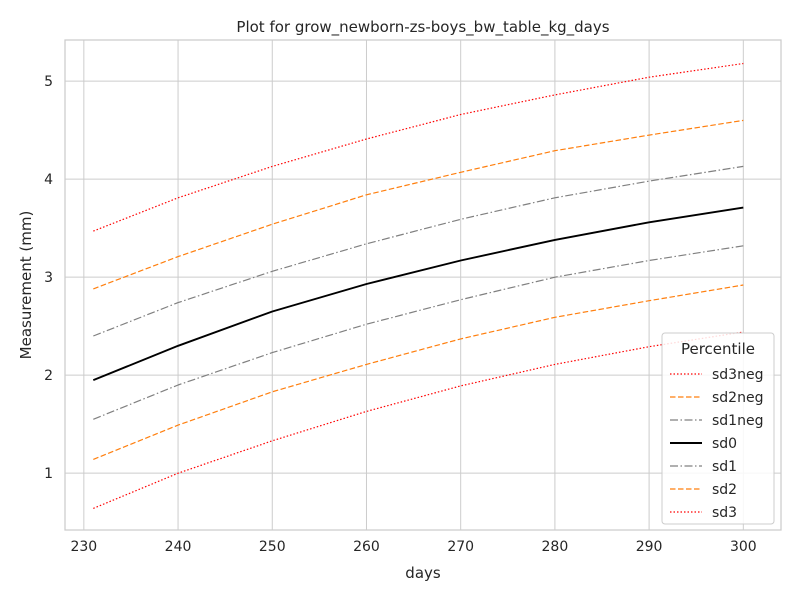 The width and height of the screenshot is (800, 604). Describe the element at coordinates (178, 547) in the screenshot. I see `x-tick-label: 240` at that location.